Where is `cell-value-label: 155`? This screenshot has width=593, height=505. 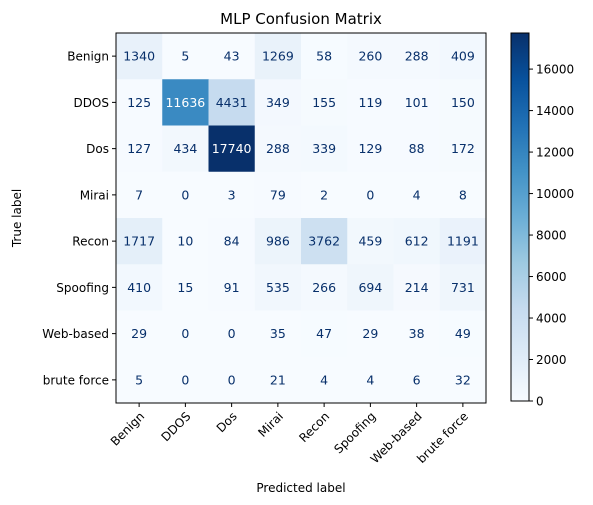
cell-value-label: 155 is located at coordinates (324, 102).